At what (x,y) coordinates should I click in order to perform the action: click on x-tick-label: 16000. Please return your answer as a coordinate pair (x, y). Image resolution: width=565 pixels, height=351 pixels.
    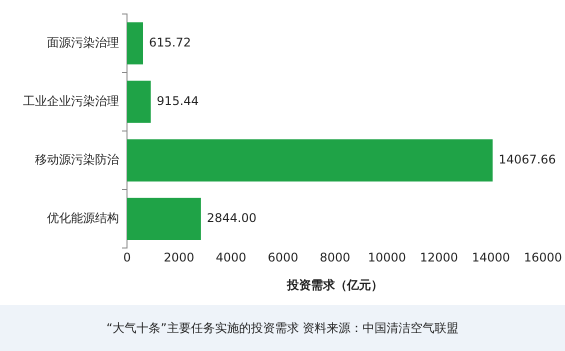
    Looking at the image, I should click on (543, 257).